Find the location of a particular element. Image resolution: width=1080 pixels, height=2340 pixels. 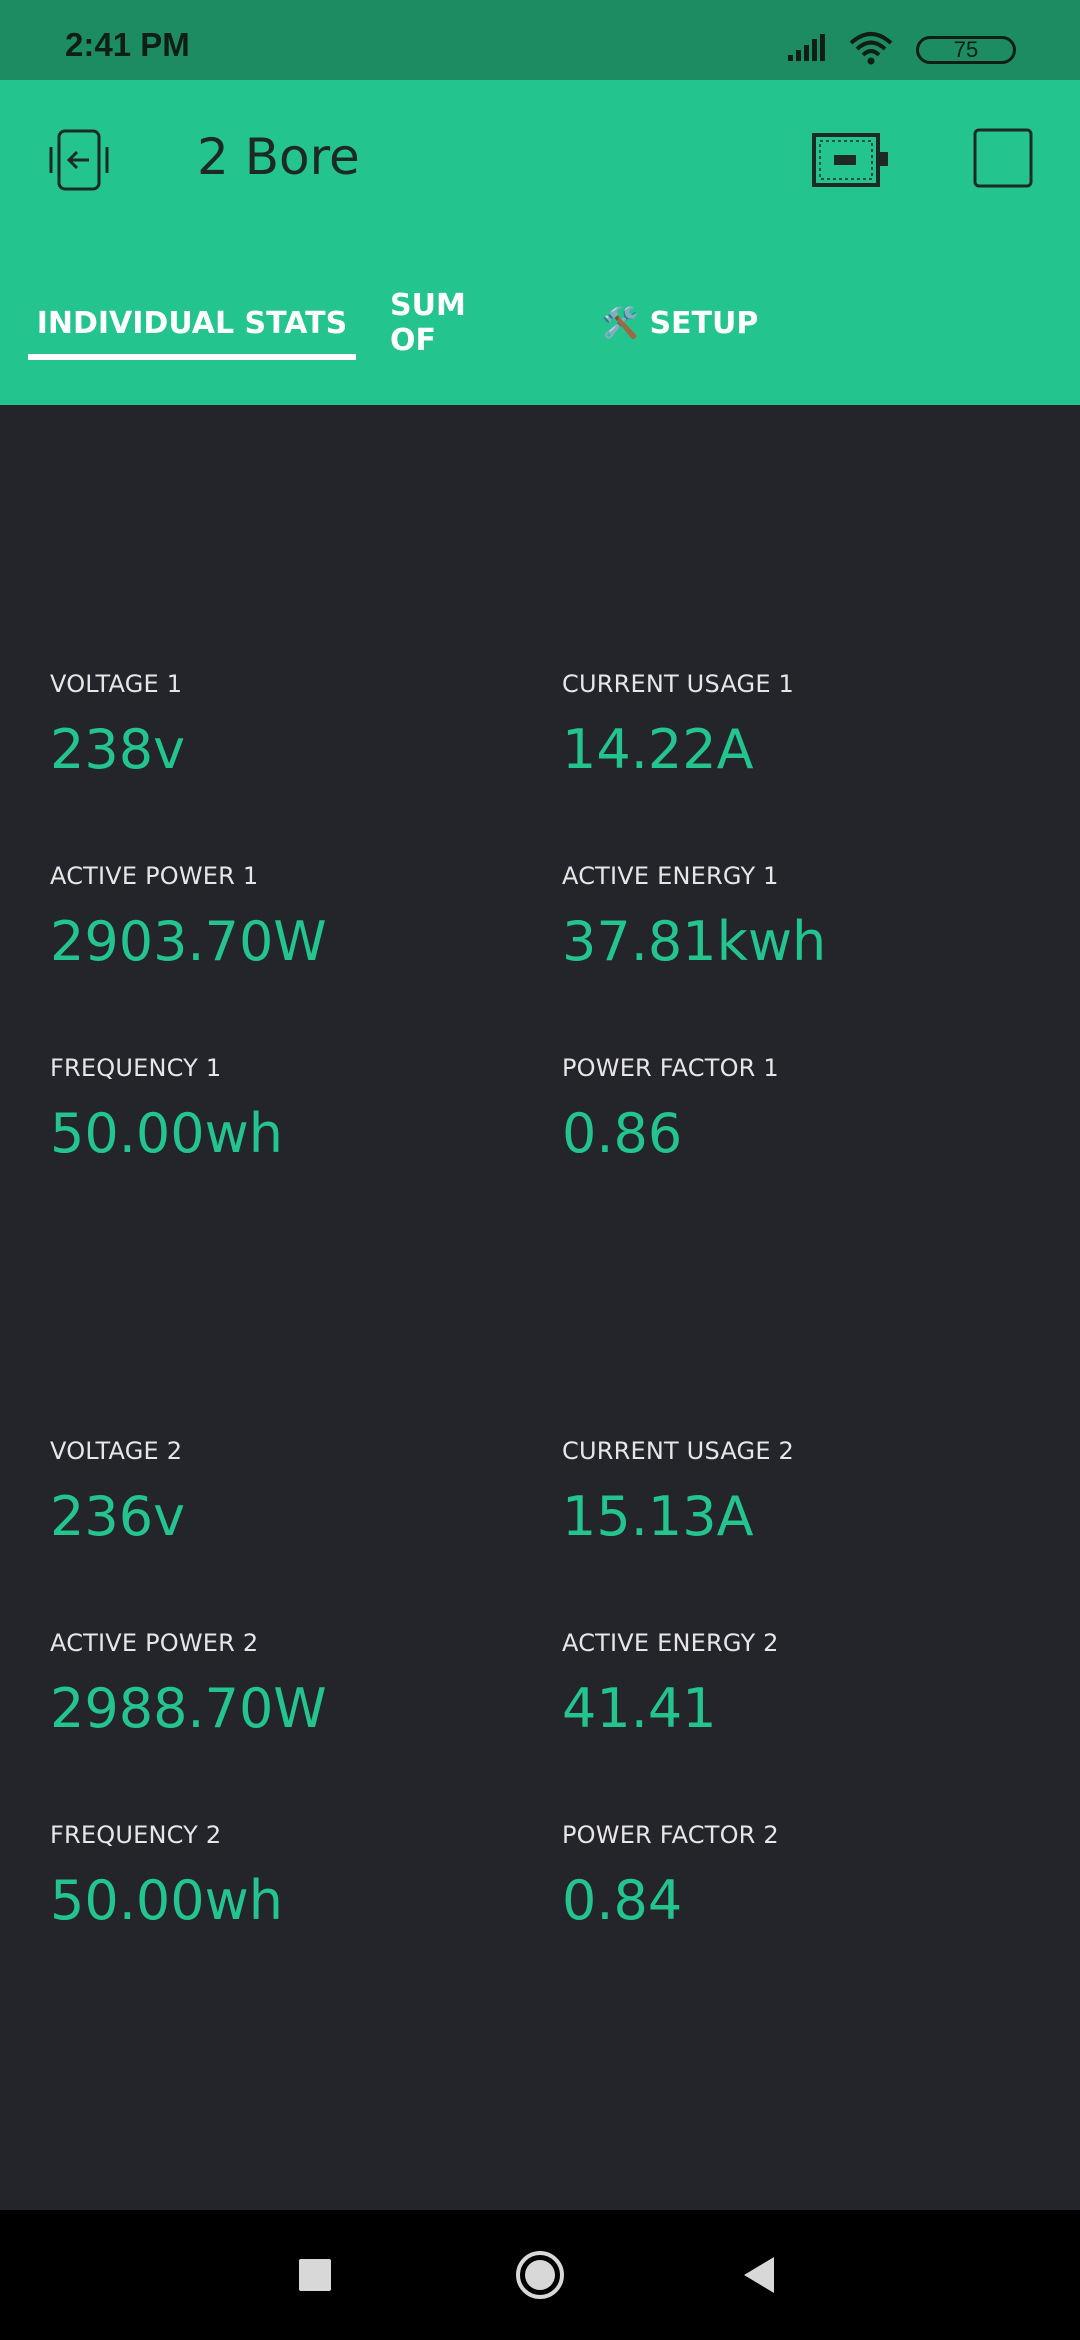

square-icon is located at coordinates (1003, 158).